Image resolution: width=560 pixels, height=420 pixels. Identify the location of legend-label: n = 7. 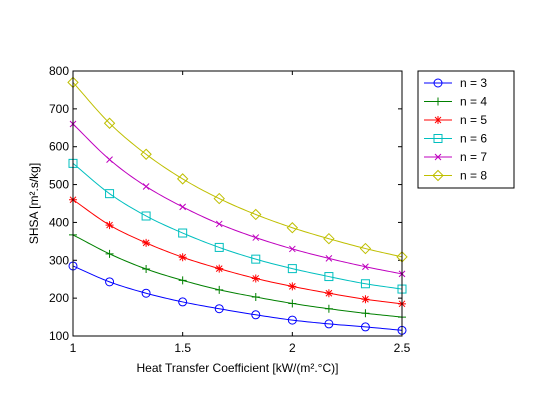
(473, 157).